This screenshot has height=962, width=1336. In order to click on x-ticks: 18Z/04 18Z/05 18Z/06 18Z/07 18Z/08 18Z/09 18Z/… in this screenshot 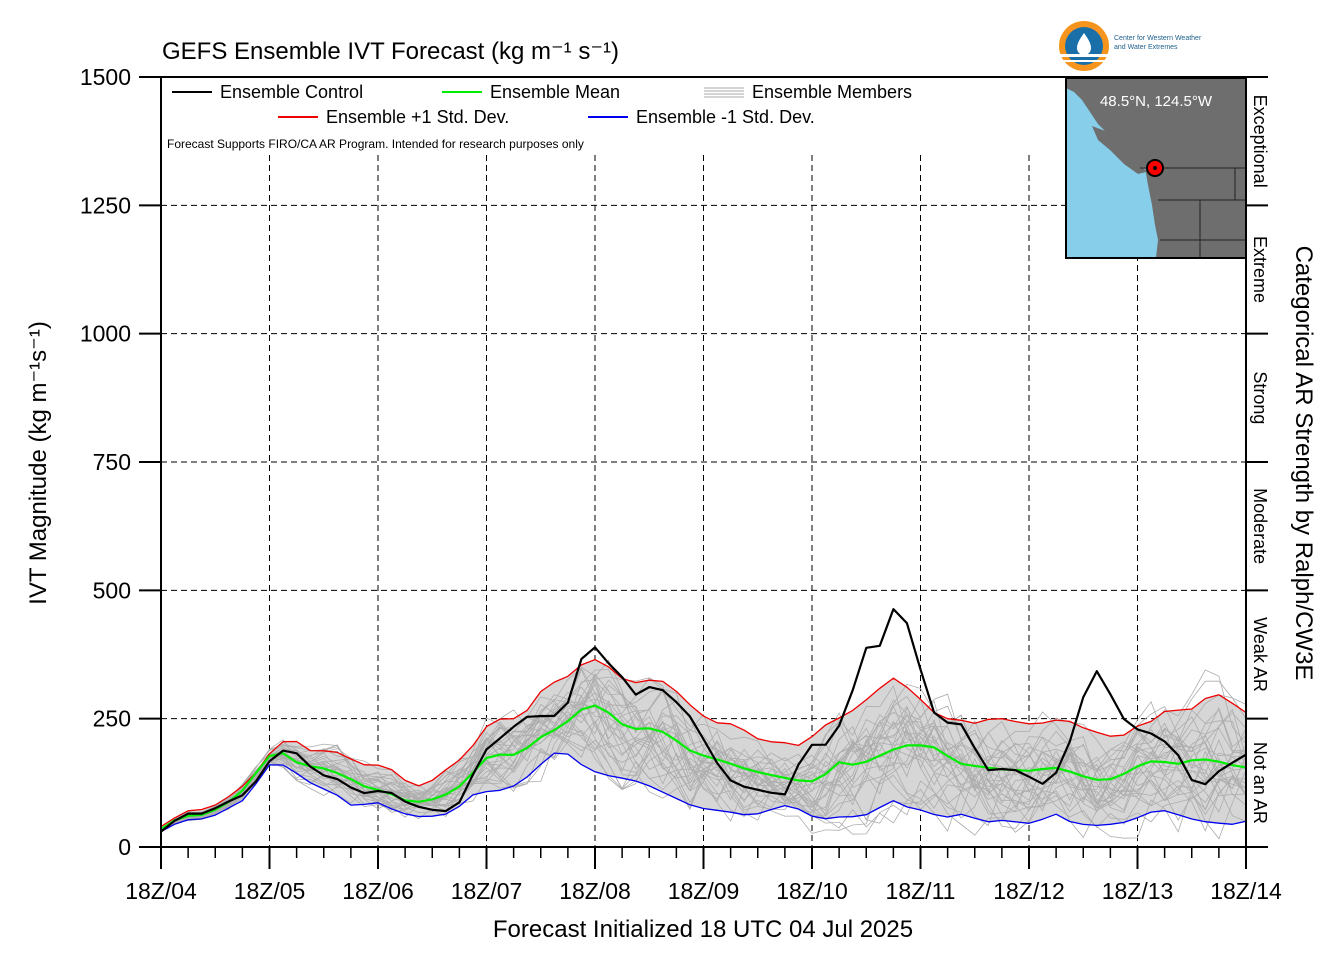, I will do `click(703, 875)`.